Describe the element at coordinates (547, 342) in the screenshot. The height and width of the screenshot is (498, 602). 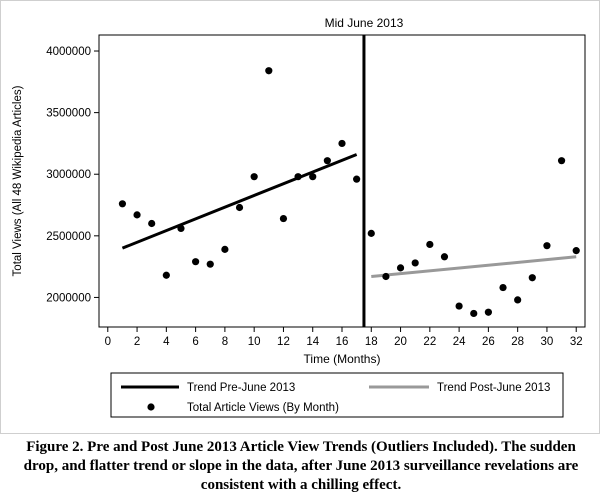
I see `x-tick-label: 30` at that location.